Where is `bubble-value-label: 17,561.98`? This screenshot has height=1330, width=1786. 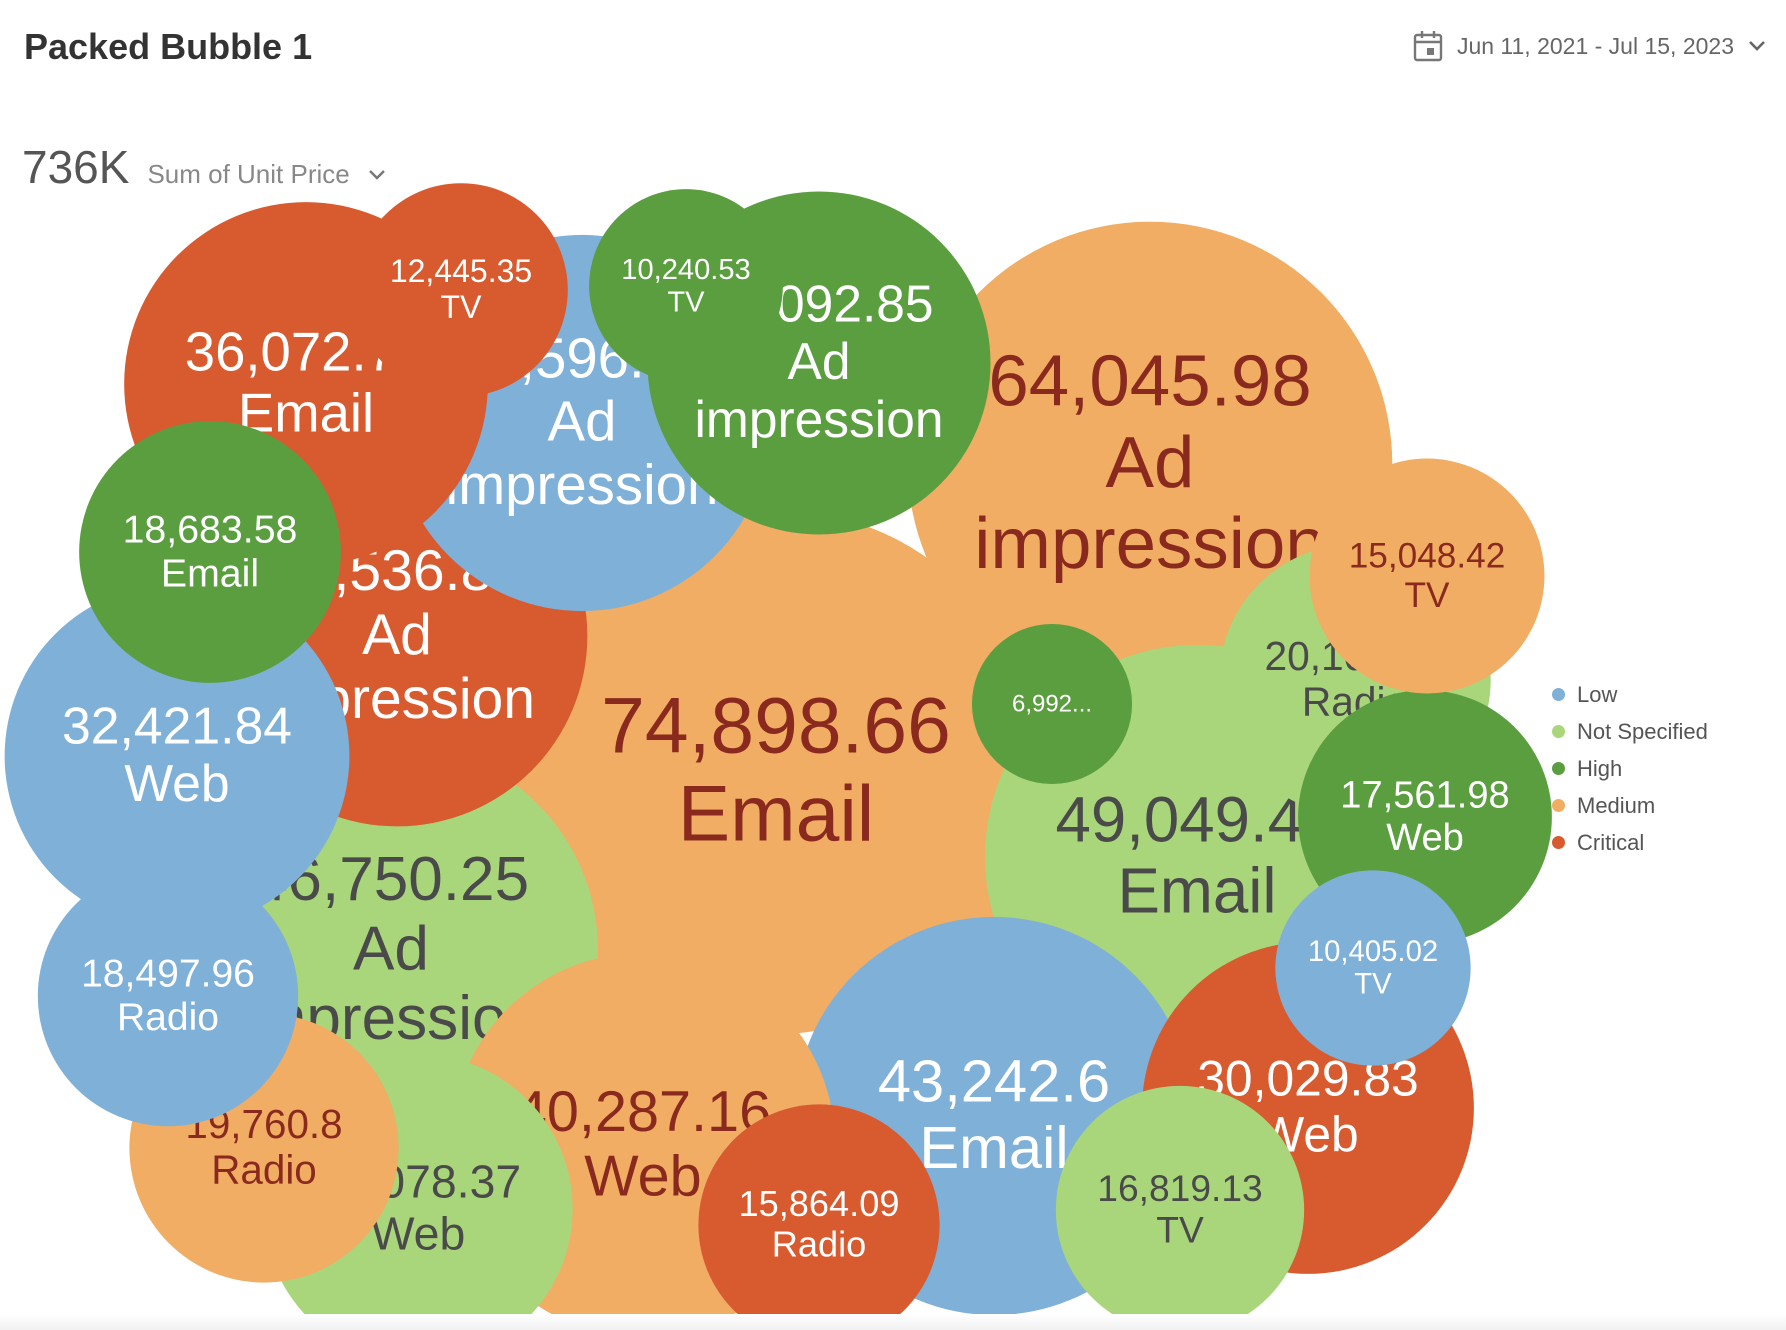 bubble-value-label: 17,561.98 is located at coordinates (1424, 796).